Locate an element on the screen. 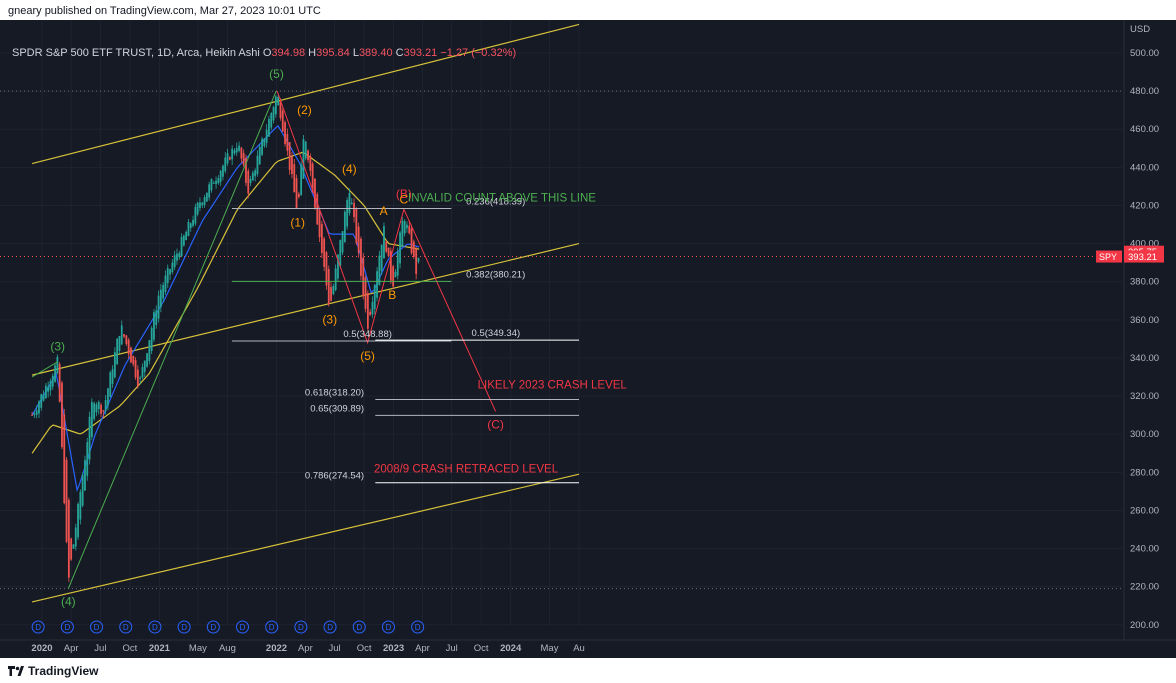 The height and width of the screenshot is (683, 1176). wave-label: C is located at coordinates (404, 200).